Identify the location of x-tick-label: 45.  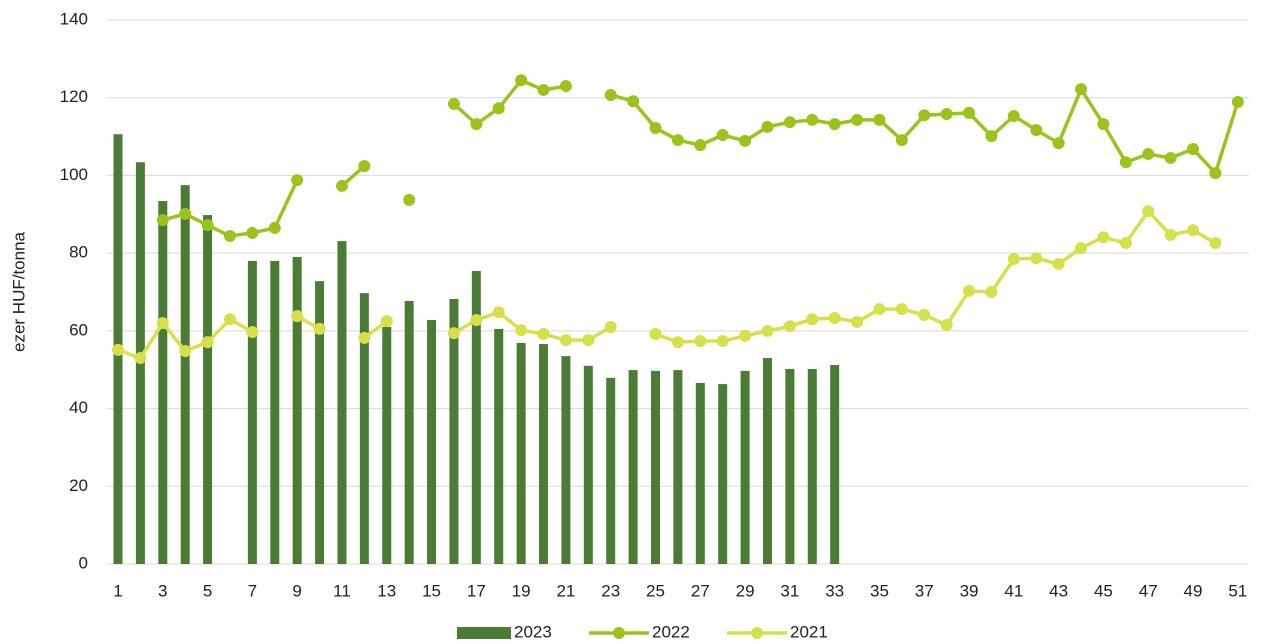
(1103, 590).